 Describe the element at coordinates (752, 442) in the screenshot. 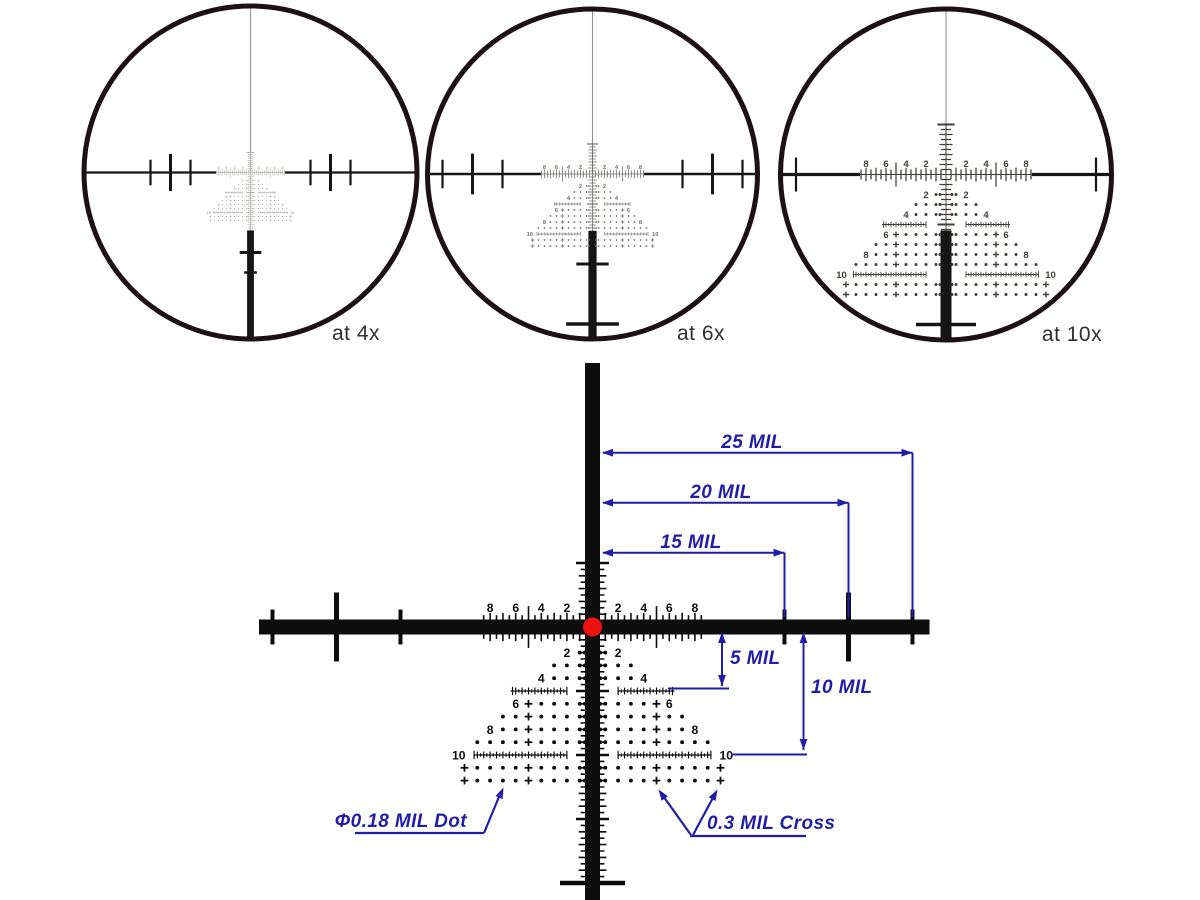

I see `dimension-label-25mil: 25 MIL` at that location.